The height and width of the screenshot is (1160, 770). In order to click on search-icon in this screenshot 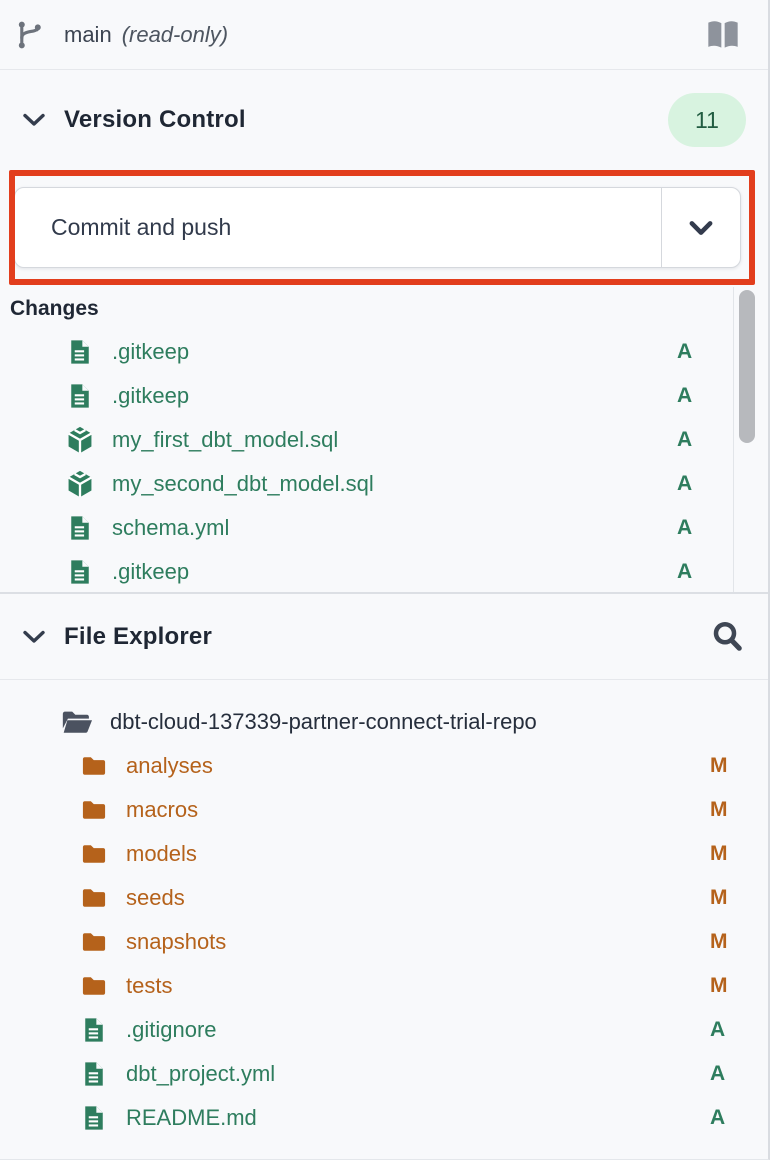, I will do `click(728, 637)`.